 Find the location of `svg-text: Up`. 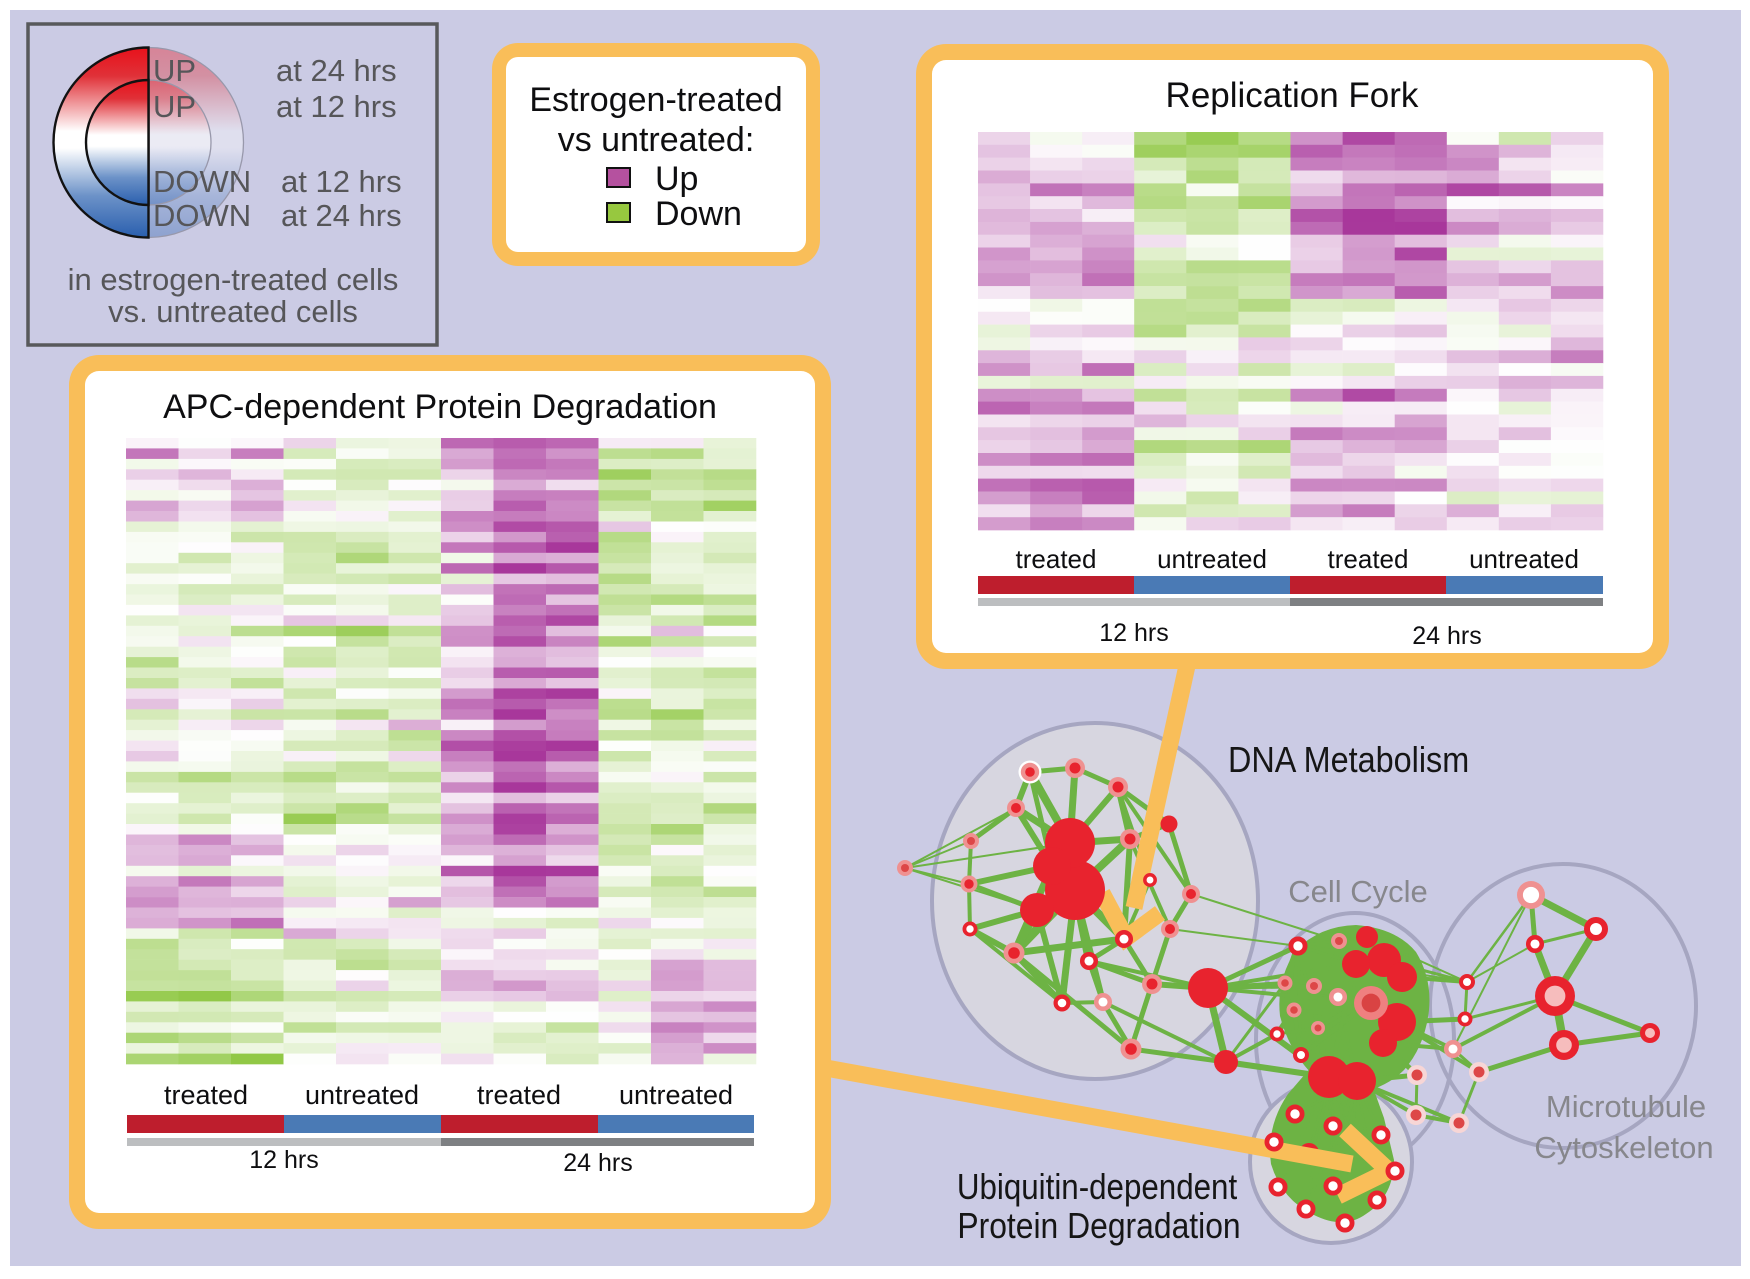

svg-text: Up is located at coordinates (676, 179).